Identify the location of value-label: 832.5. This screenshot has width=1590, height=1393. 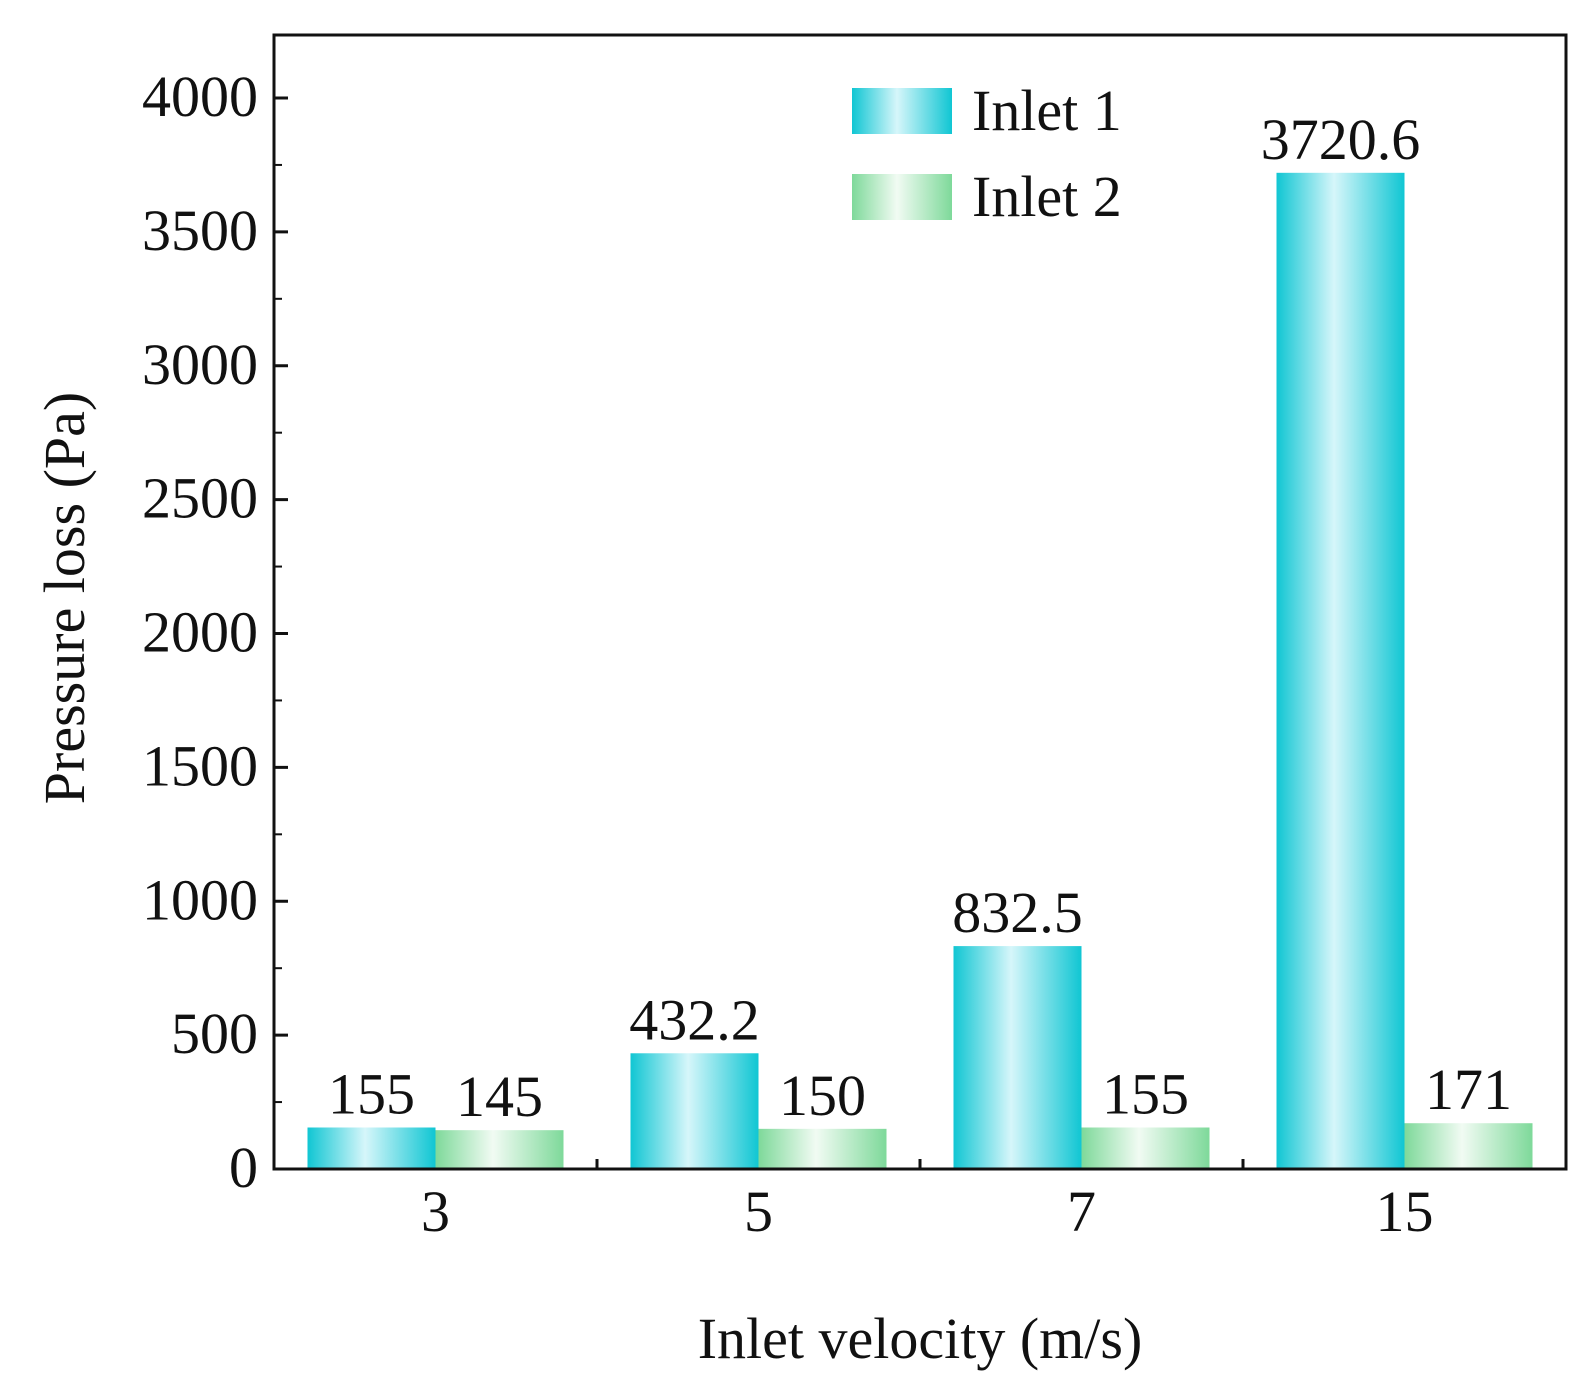
(1017, 912).